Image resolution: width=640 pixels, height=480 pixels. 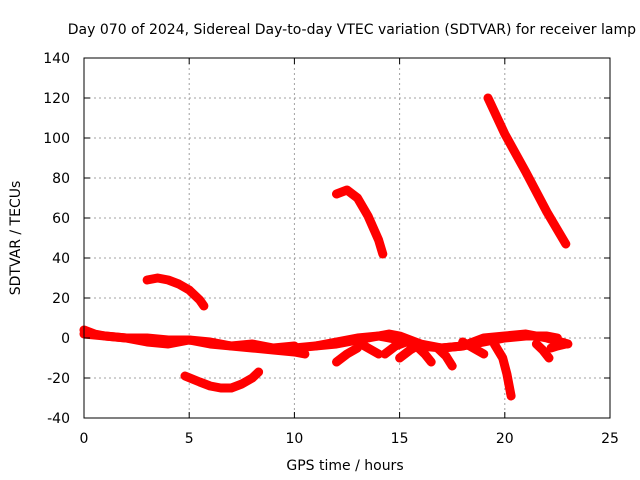 I want to click on x-tick-label: 5, so click(x=189, y=439).